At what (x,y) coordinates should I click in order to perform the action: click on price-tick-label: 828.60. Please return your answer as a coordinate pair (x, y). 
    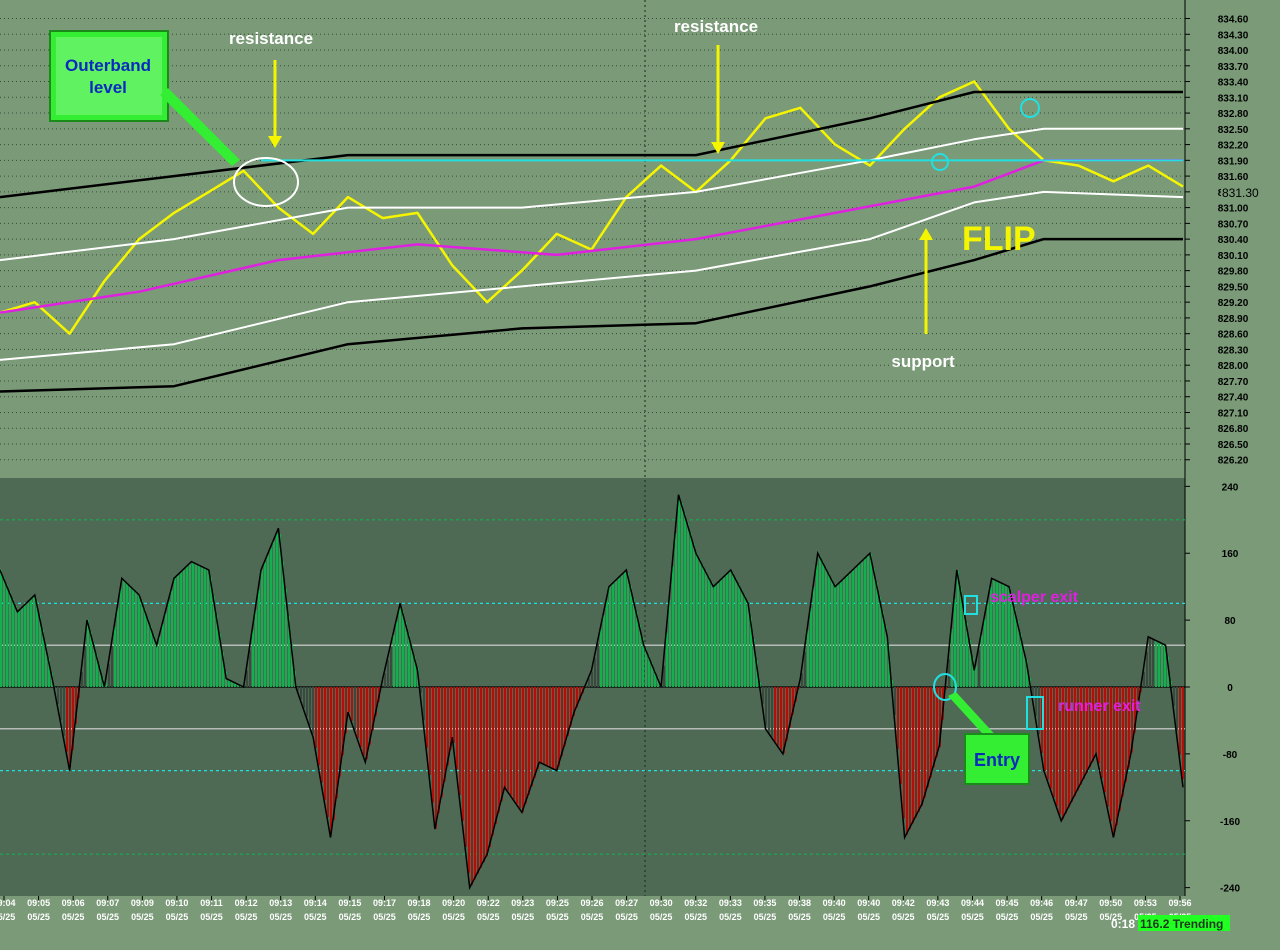
    Looking at the image, I should click on (1233, 335).